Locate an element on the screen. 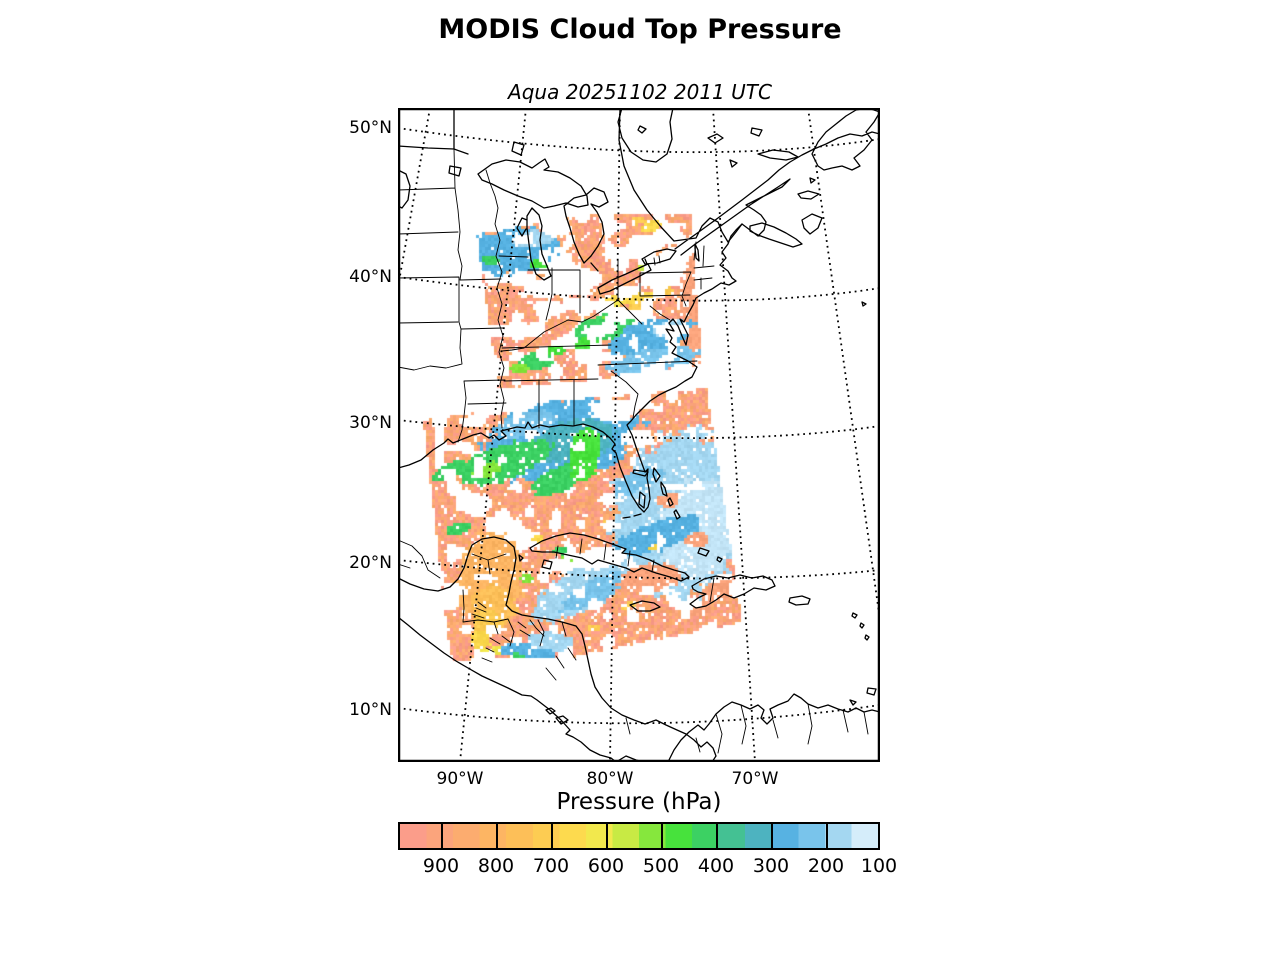  colorbar-tick-label: 300 is located at coordinates (771, 866).